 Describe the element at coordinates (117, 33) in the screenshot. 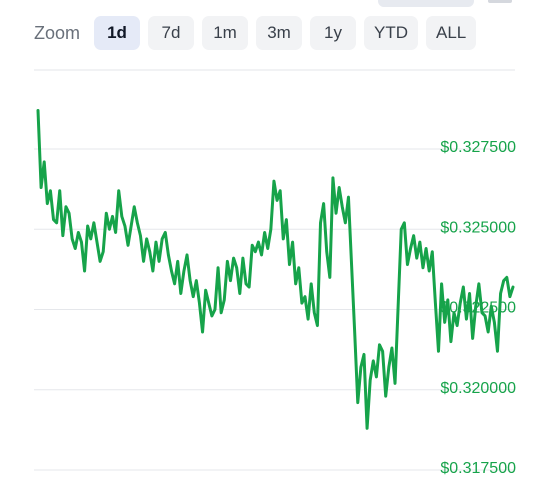

I see `zoom-1d-button: 1d` at that location.